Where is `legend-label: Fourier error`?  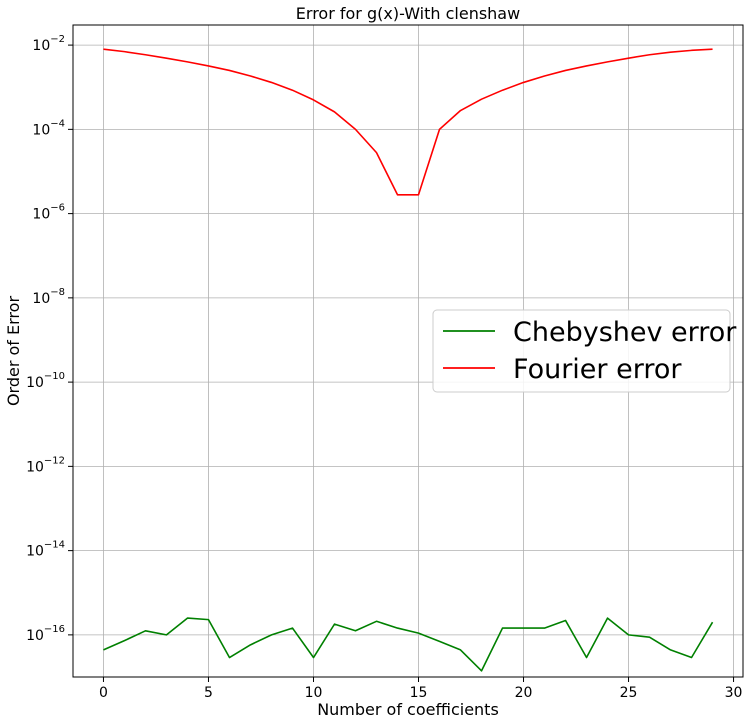
legend-label: Fourier error is located at coordinates (597, 369).